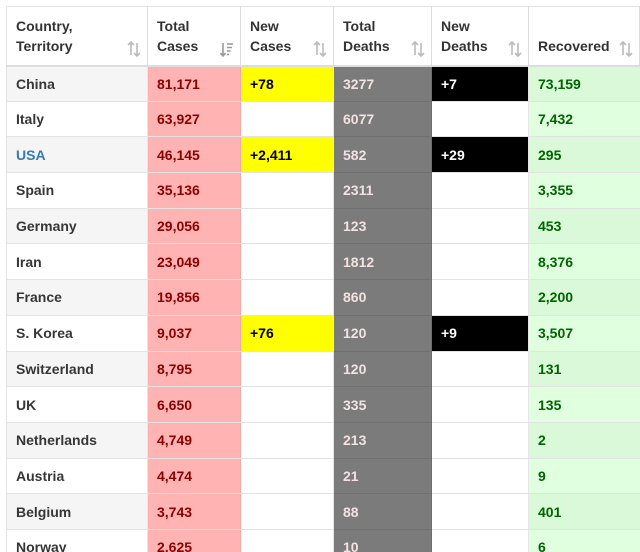 This screenshot has height=552, width=640. Describe the element at coordinates (464, 35) in the screenshot. I see `column-header-label: New Deaths` at that location.